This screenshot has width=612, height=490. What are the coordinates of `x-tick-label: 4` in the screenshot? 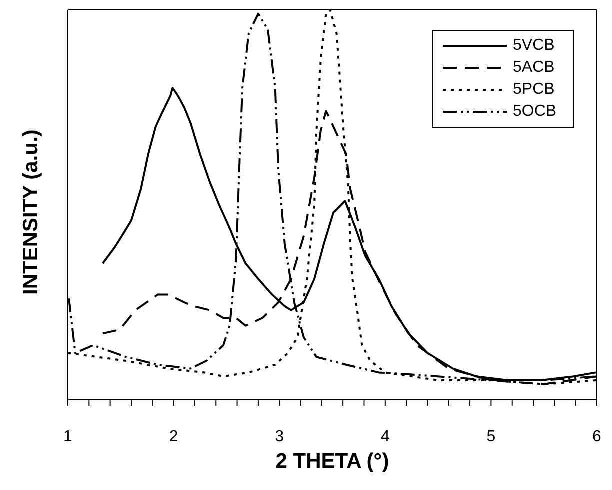 It's located at (385, 437).